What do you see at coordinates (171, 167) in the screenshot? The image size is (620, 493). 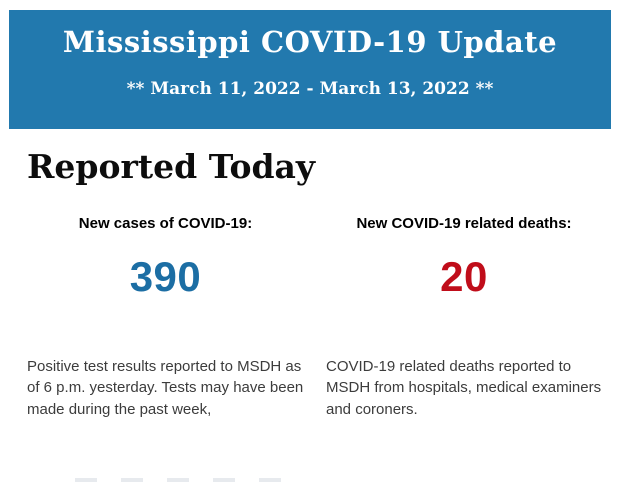 I see `section-heading: Reported Today` at bounding box center [171, 167].